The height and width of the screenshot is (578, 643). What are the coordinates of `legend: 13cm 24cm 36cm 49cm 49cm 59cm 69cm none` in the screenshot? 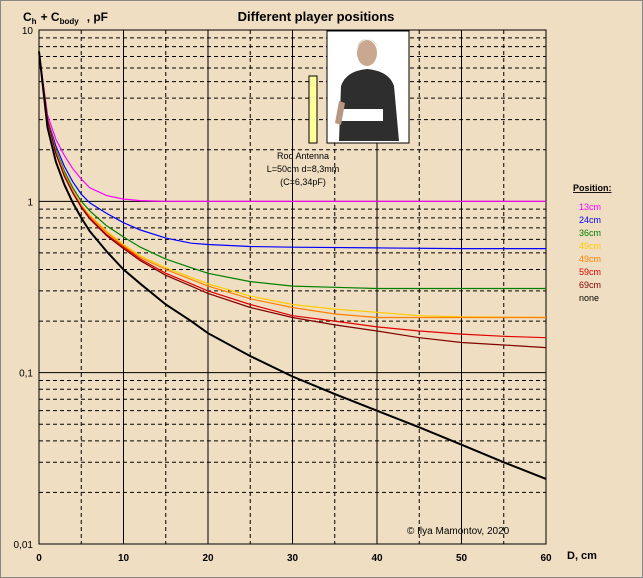 It's located at (590, 252).